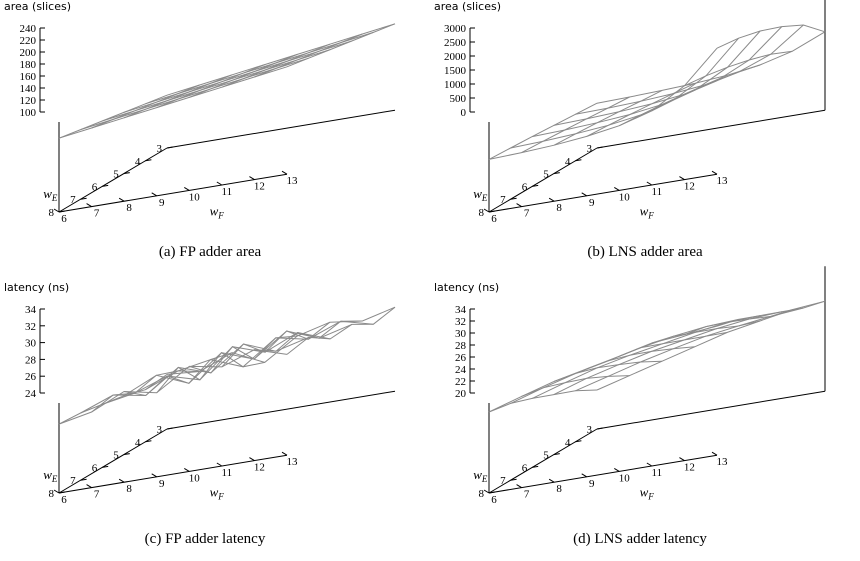 The width and height of the screenshot is (860, 561). Describe the element at coordinates (293, 462) in the screenshot. I see `x-tick-label: 13` at that location.